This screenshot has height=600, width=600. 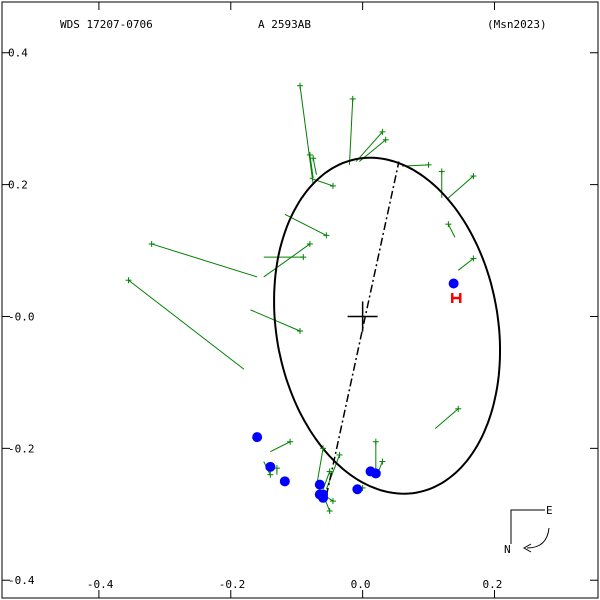 What do you see at coordinates (527, 526) in the screenshot?
I see `compass-axes` at bounding box center [527, 526].